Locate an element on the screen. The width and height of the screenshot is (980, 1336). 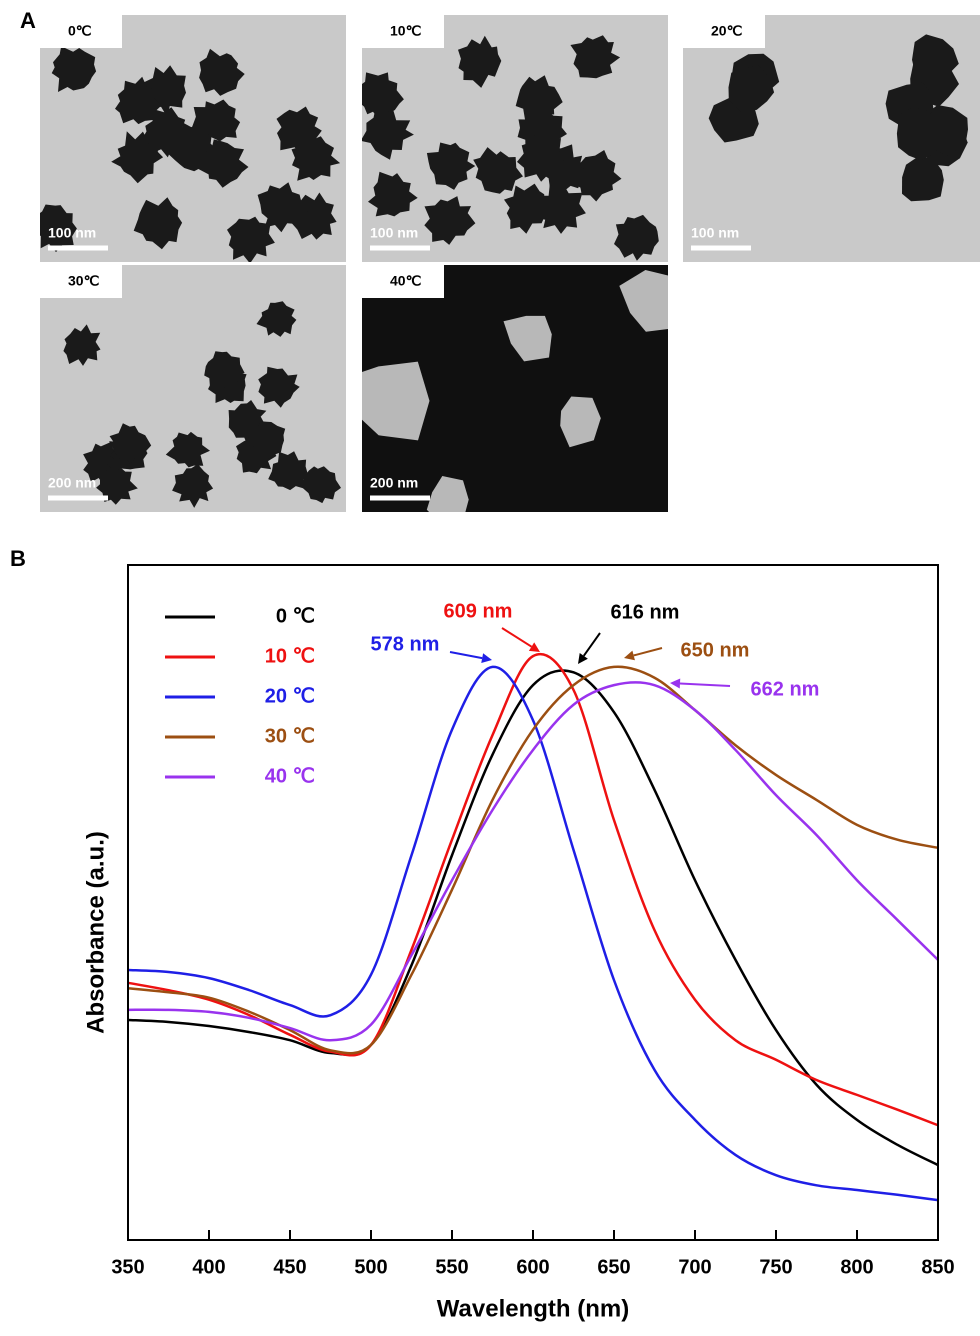
panel-label: B is located at coordinates (18, 558).